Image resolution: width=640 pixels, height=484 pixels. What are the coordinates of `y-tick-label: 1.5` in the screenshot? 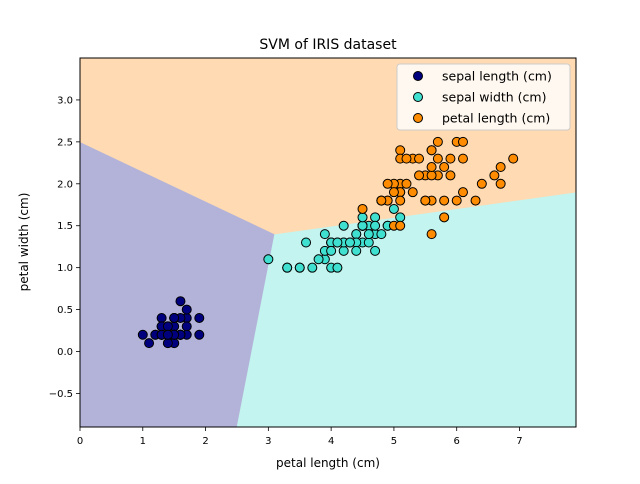 It's located at (65, 226).